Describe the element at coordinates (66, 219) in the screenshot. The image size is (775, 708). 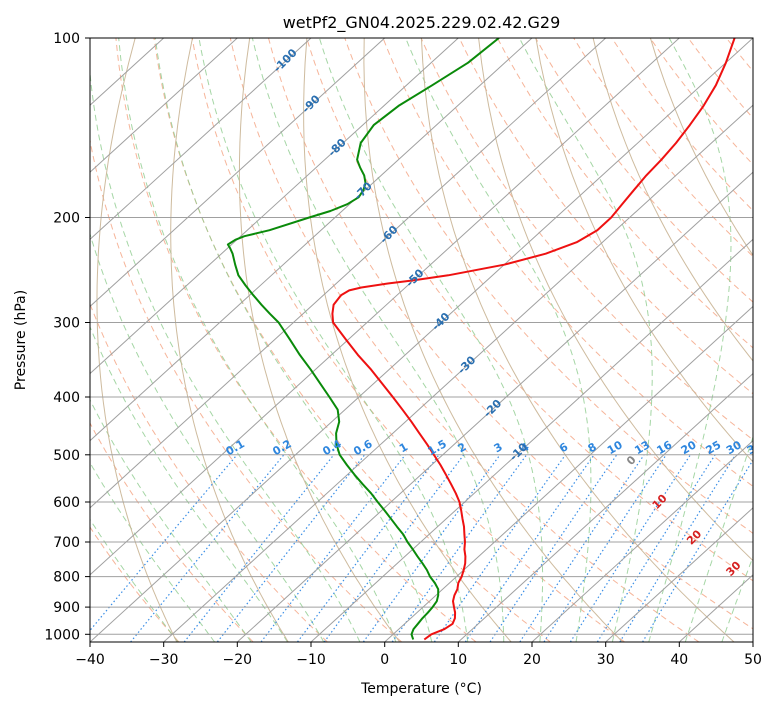
I see `y-tick-label: 200` at that location.